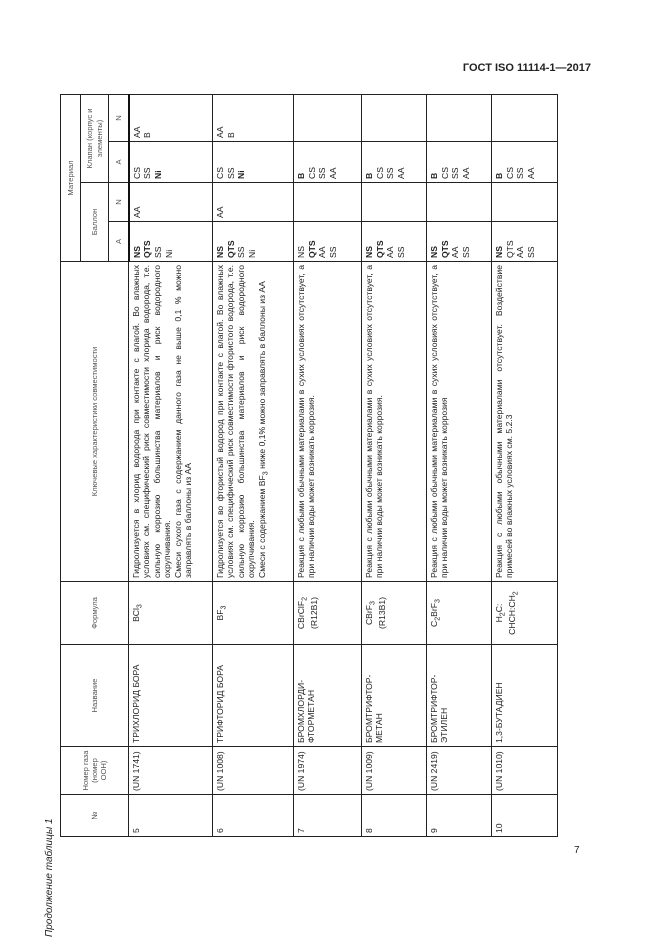 The width and height of the screenshot is (661, 937). What do you see at coordinates (394, 695) in the screenshot?
I see `cell-name: БРОМТРИФТОР-МЕТАН` at bounding box center [394, 695].